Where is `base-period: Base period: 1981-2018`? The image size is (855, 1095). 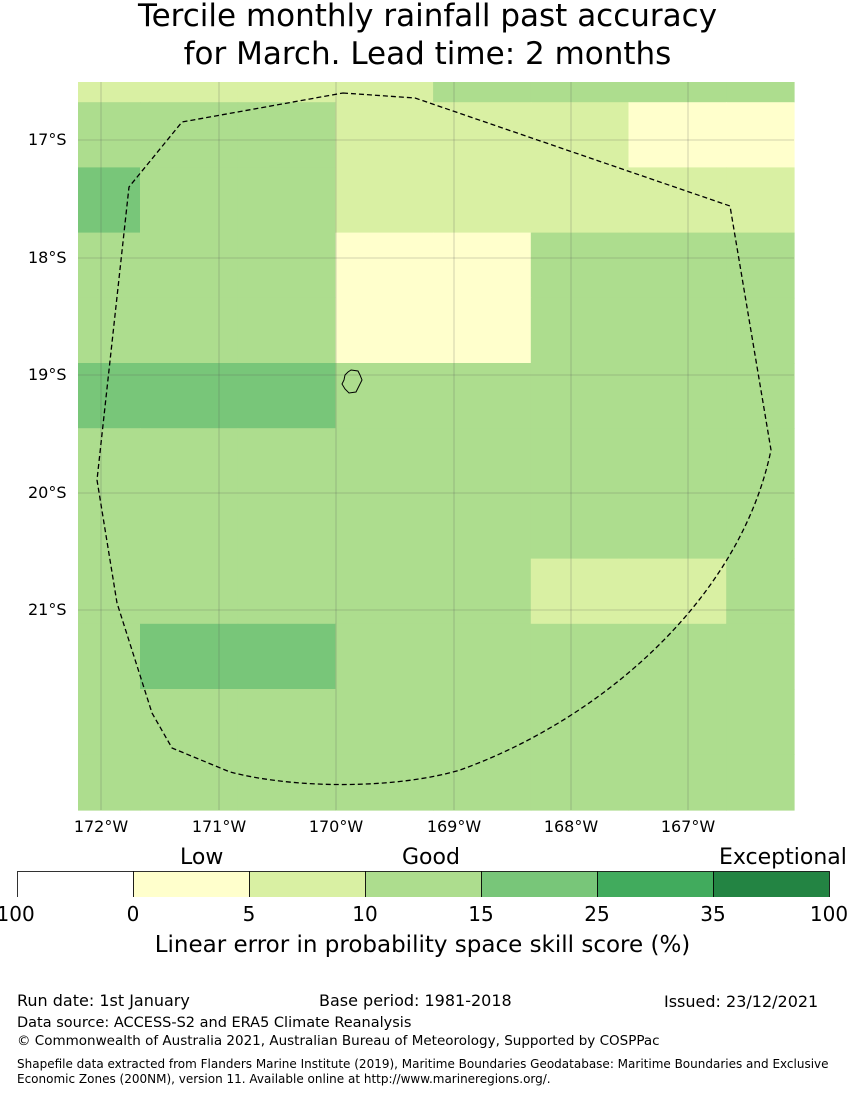 base-period: Base period: 1981-2018 is located at coordinates (415, 1000).